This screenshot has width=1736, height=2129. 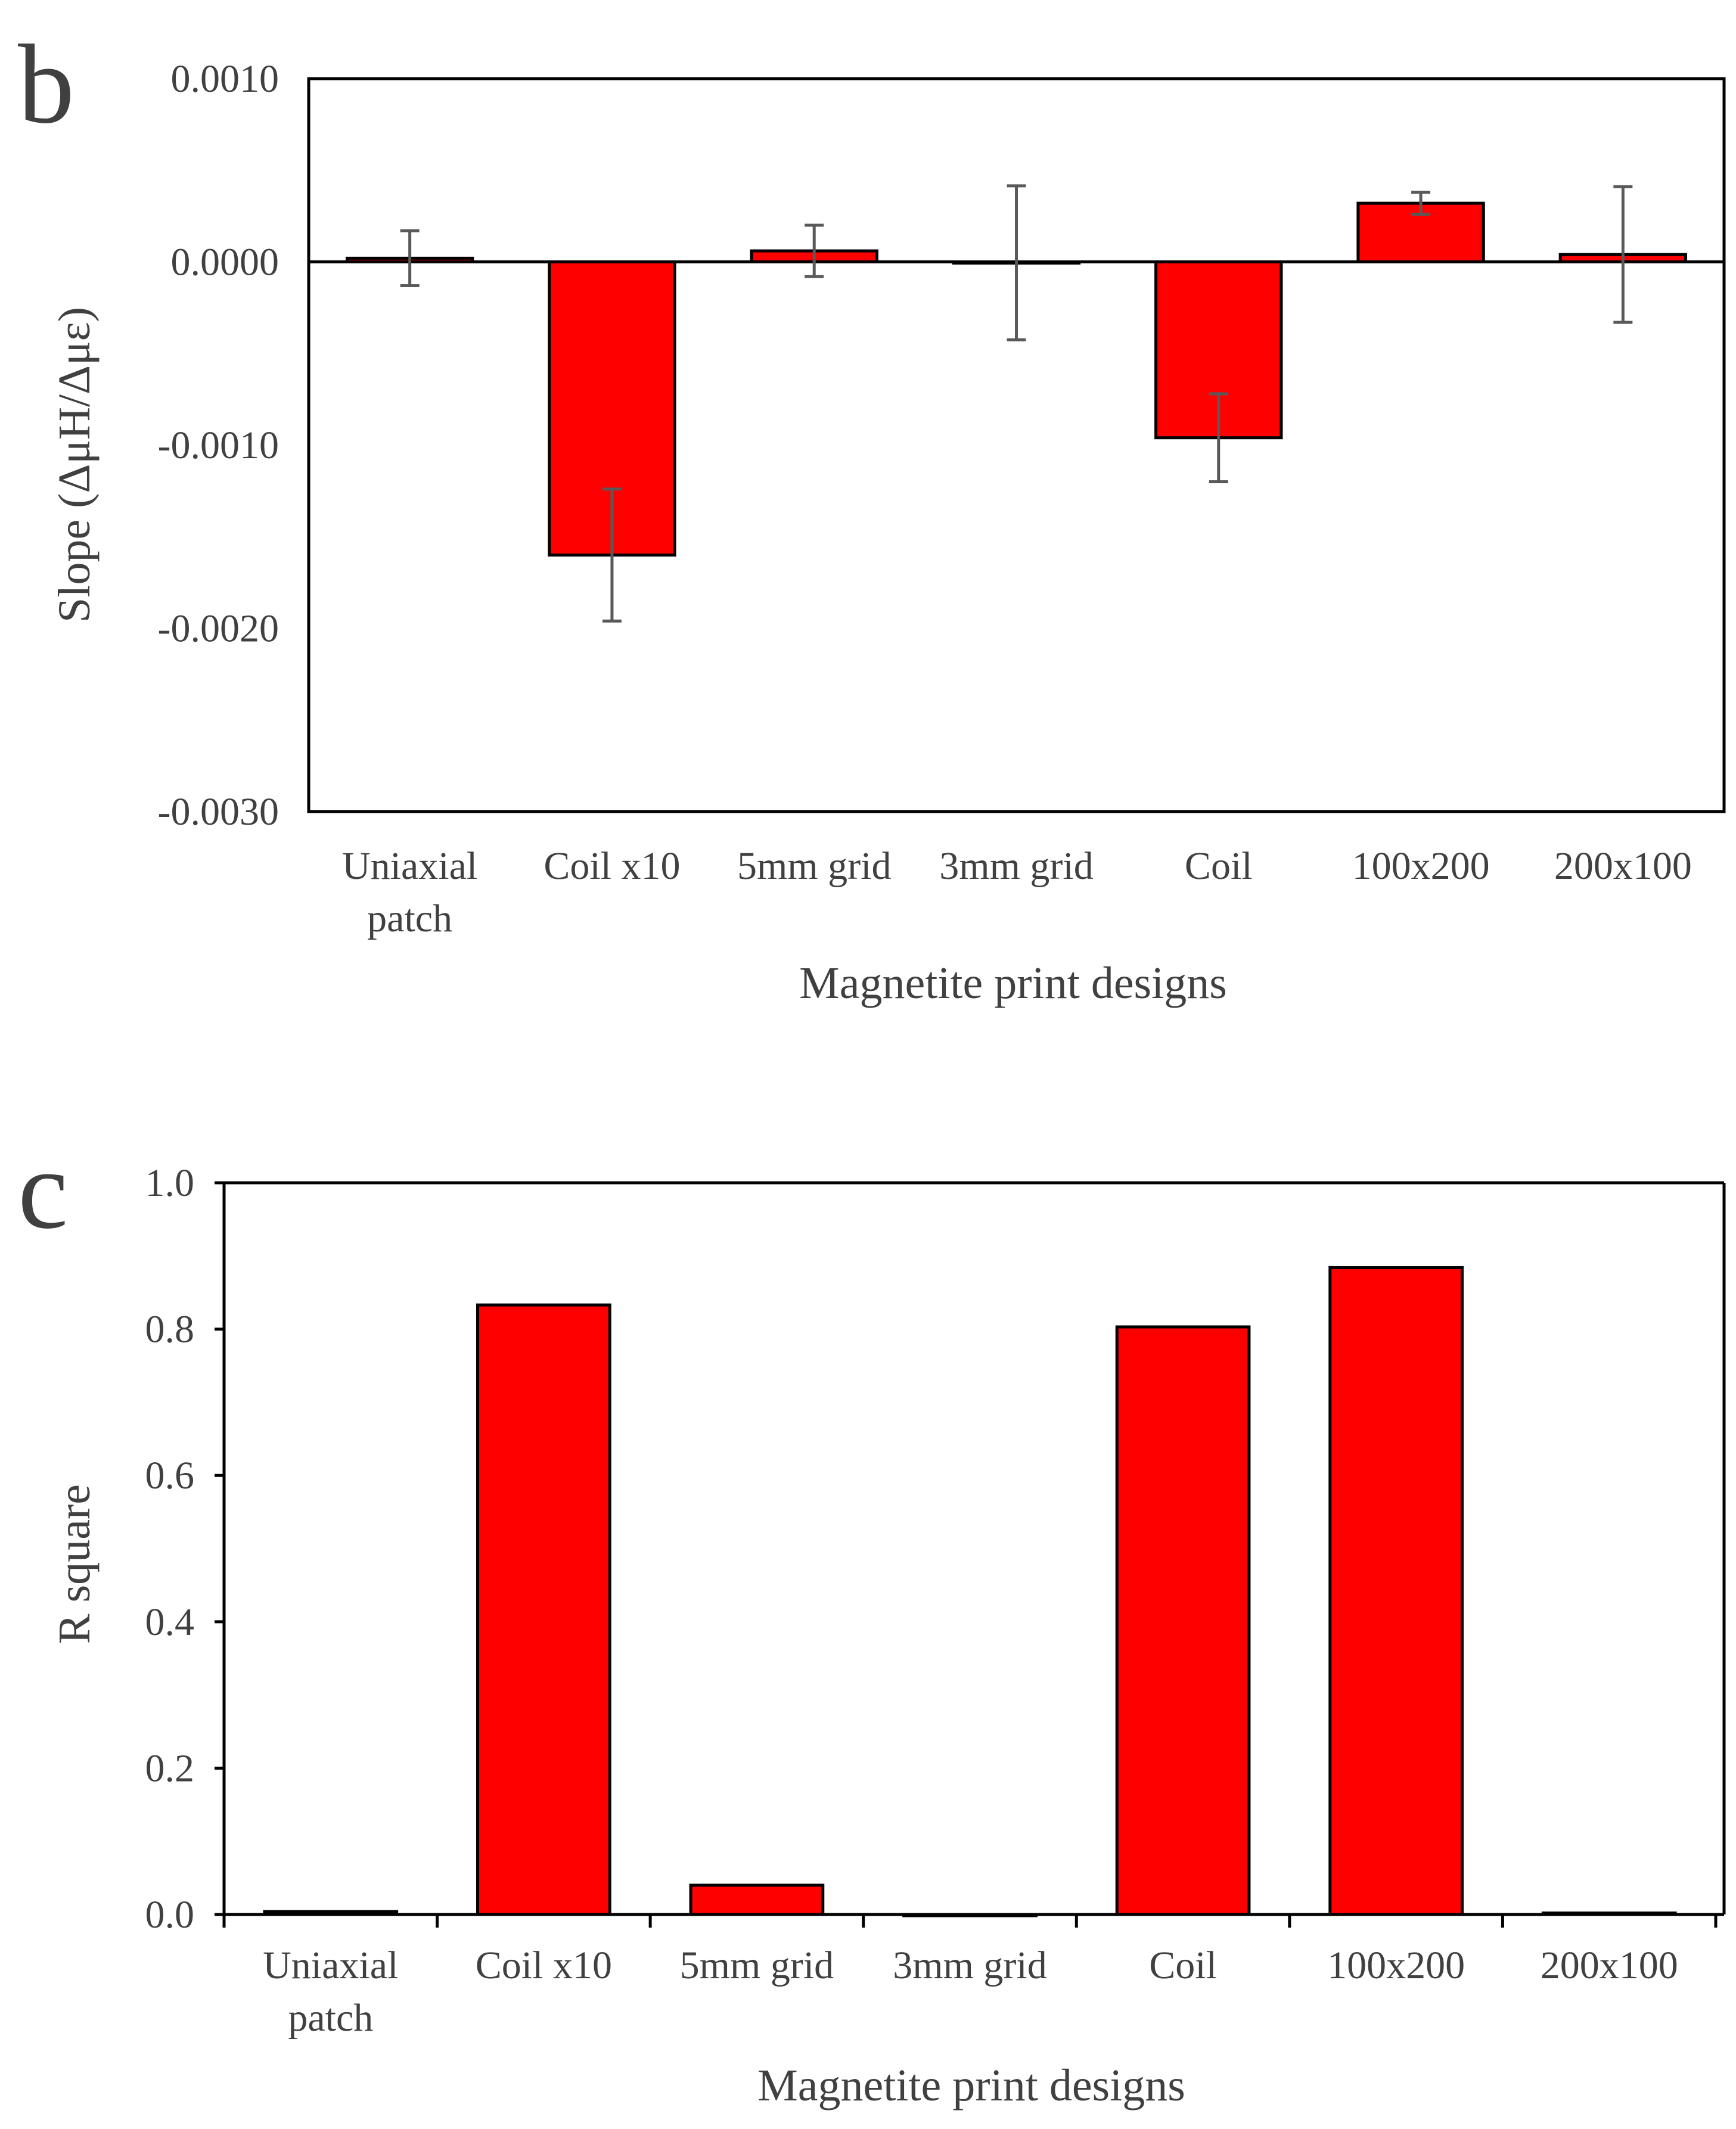 What do you see at coordinates (46, 84) in the screenshot?
I see `panel-letter-b: b` at bounding box center [46, 84].